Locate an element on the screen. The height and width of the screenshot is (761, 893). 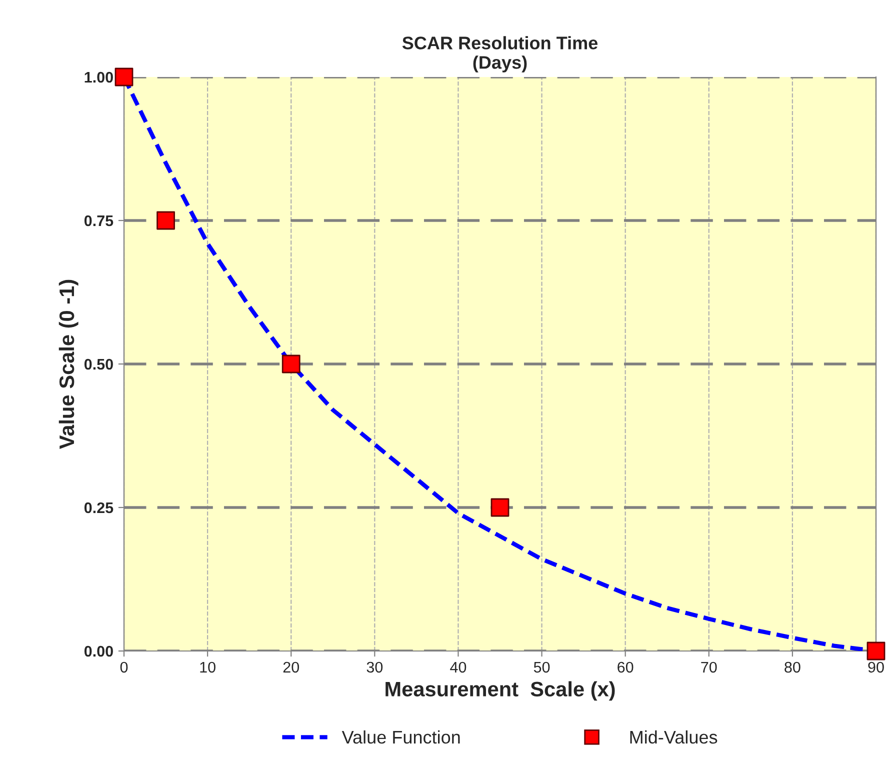
x-tick-label: 60 is located at coordinates (626, 667).